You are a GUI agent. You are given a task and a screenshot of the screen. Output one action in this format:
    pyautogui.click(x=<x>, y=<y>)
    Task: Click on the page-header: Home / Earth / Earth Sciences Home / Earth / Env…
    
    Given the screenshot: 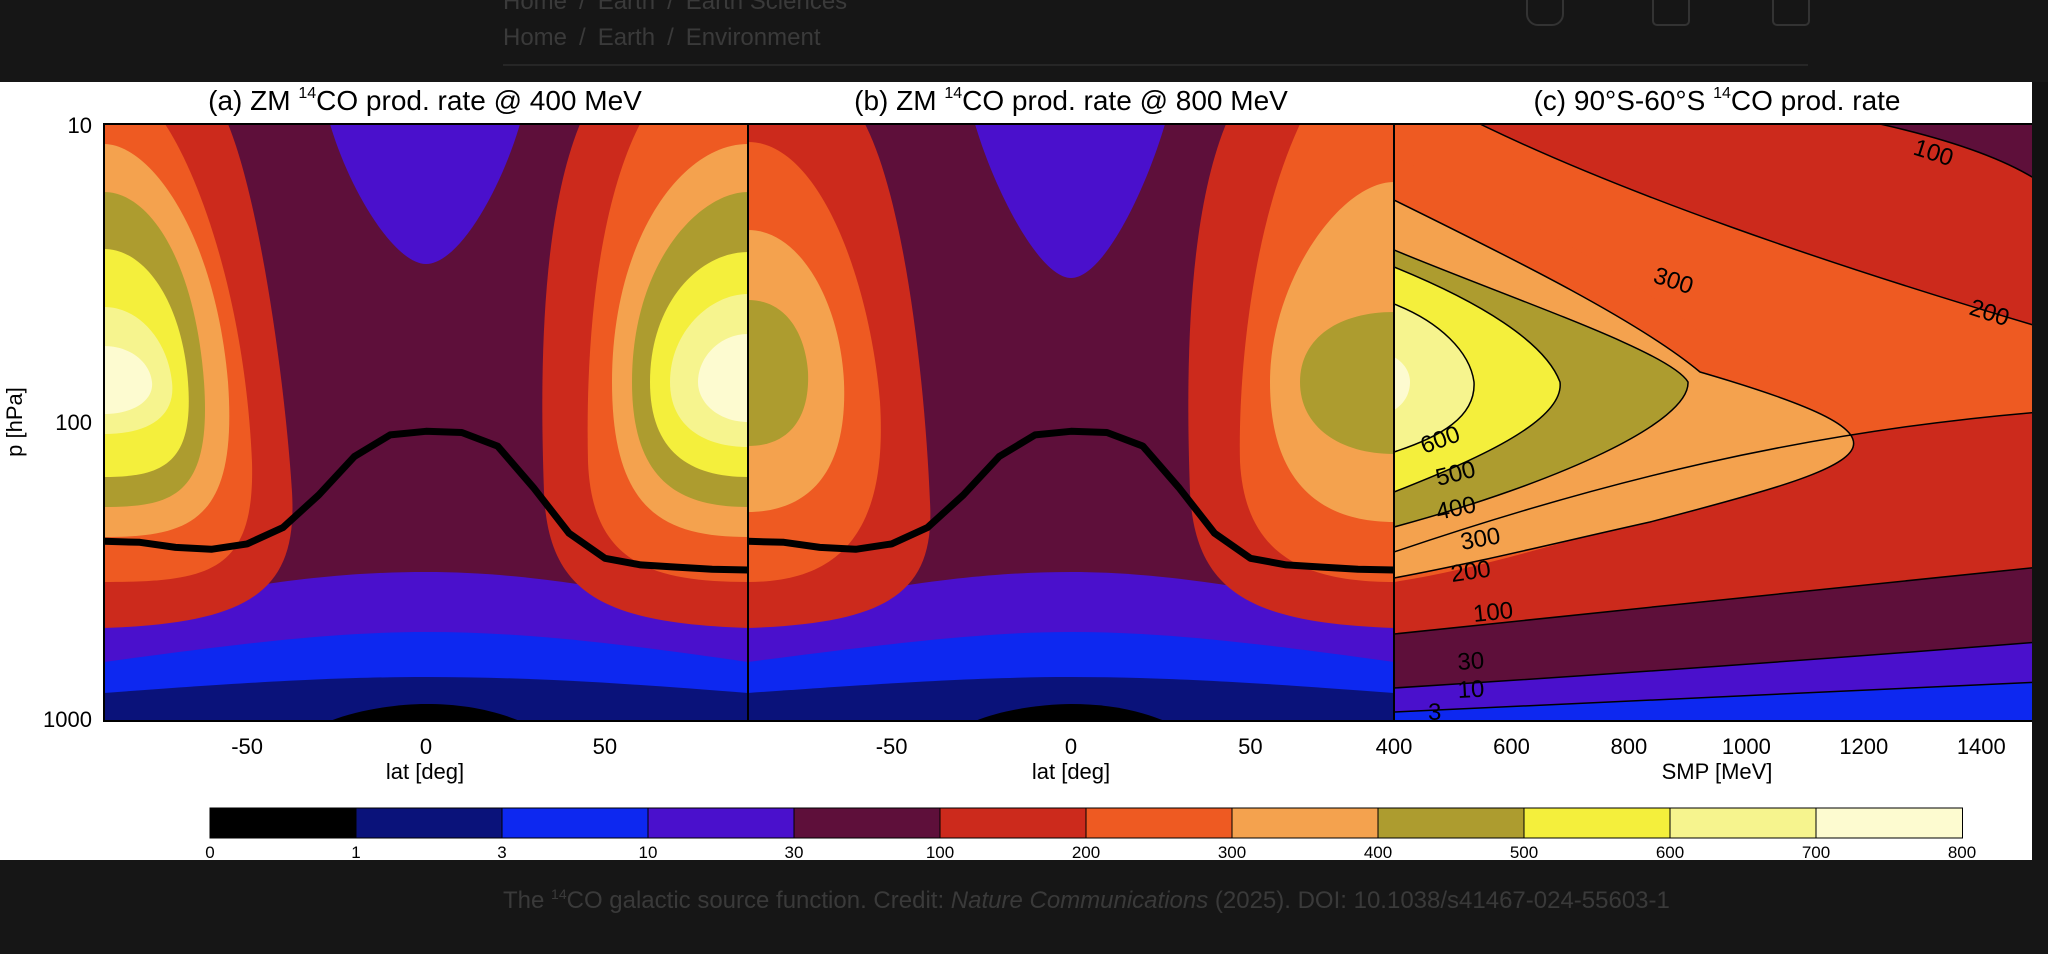 What is the action you would take?
    pyautogui.click(x=1024, y=40)
    